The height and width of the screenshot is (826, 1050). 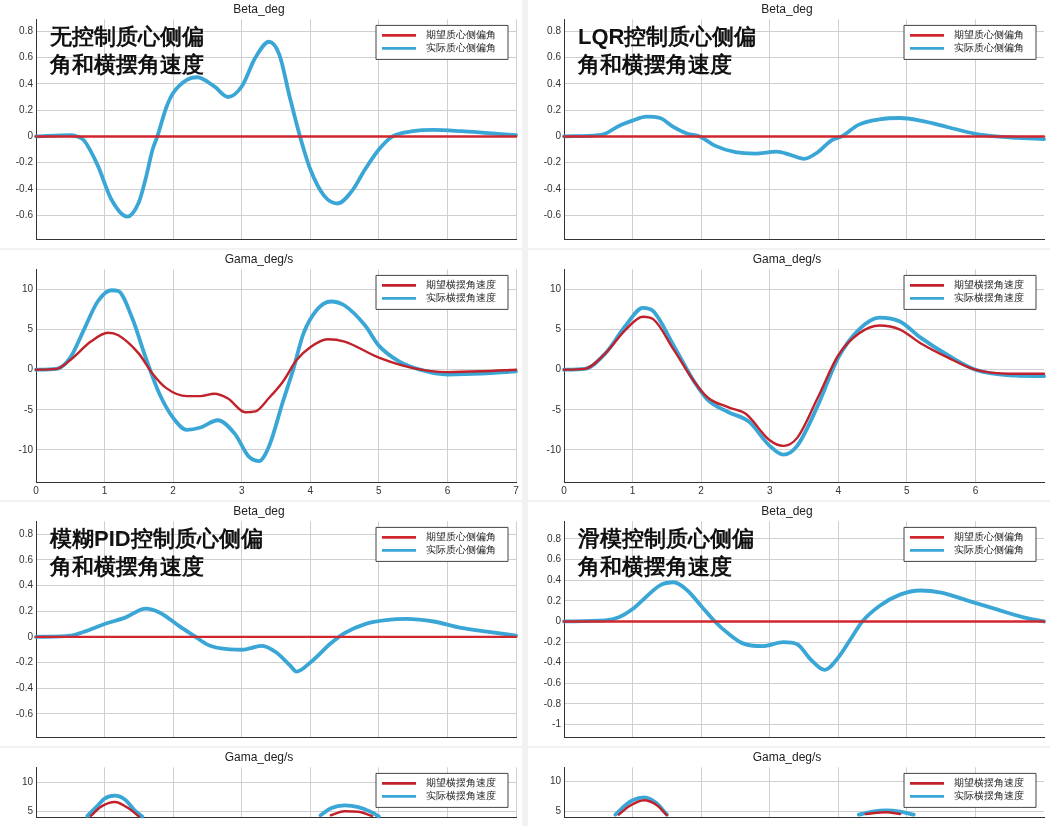 What do you see at coordinates (552, 703) in the screenshot?
I see `y-tick-label: -0.8` at bounding box center [552, 703].